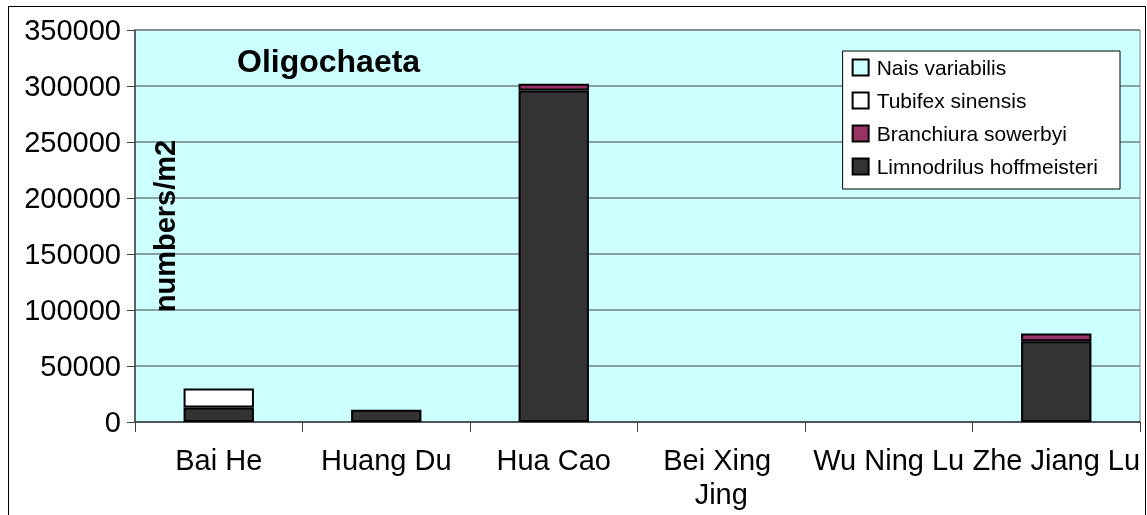 Image resolution: width=1147 pixels, height=515 pixels. I want to click on chart-title: Oligochaeta, so click(329, 61).